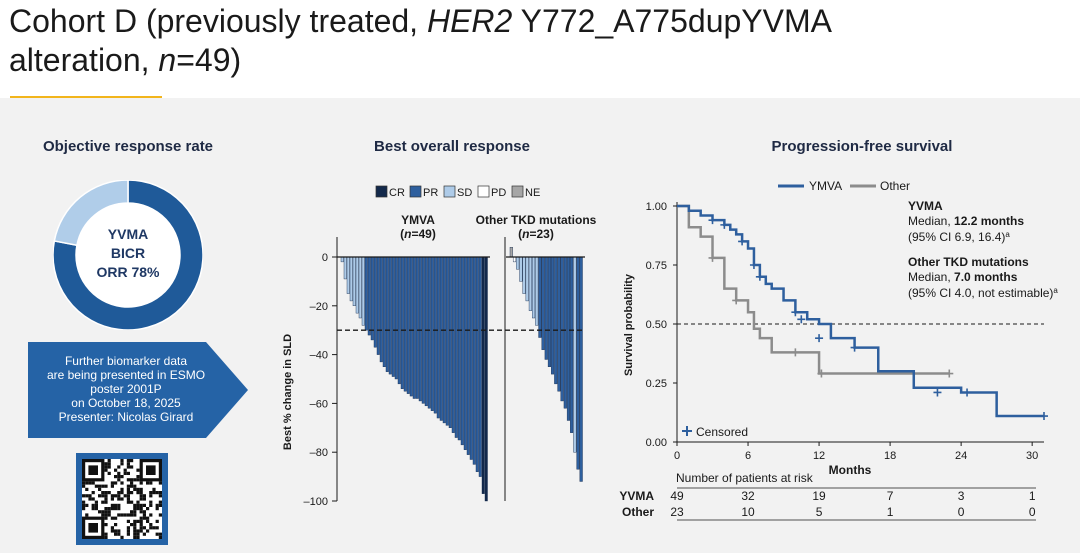 Image resolution: width=1080 pixels, height=553 pixels. I want to click on pfs-xtick-label: 12, so click(819, 456).